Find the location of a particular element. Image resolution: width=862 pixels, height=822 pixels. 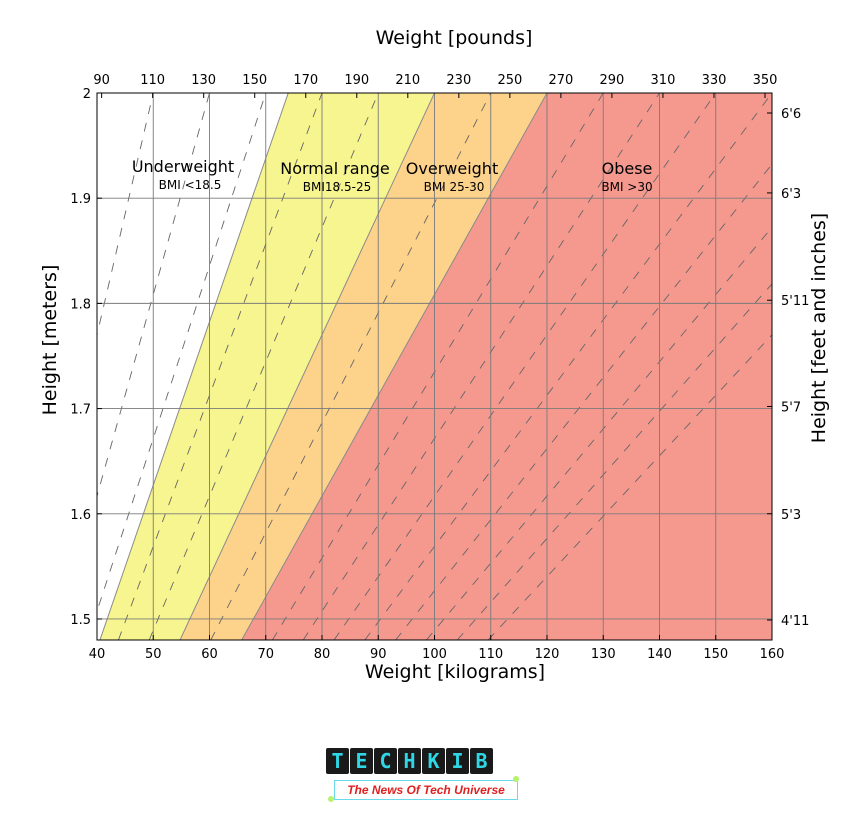

logo-wordmark: T E C H K I B is located at coordinates (409, 761).